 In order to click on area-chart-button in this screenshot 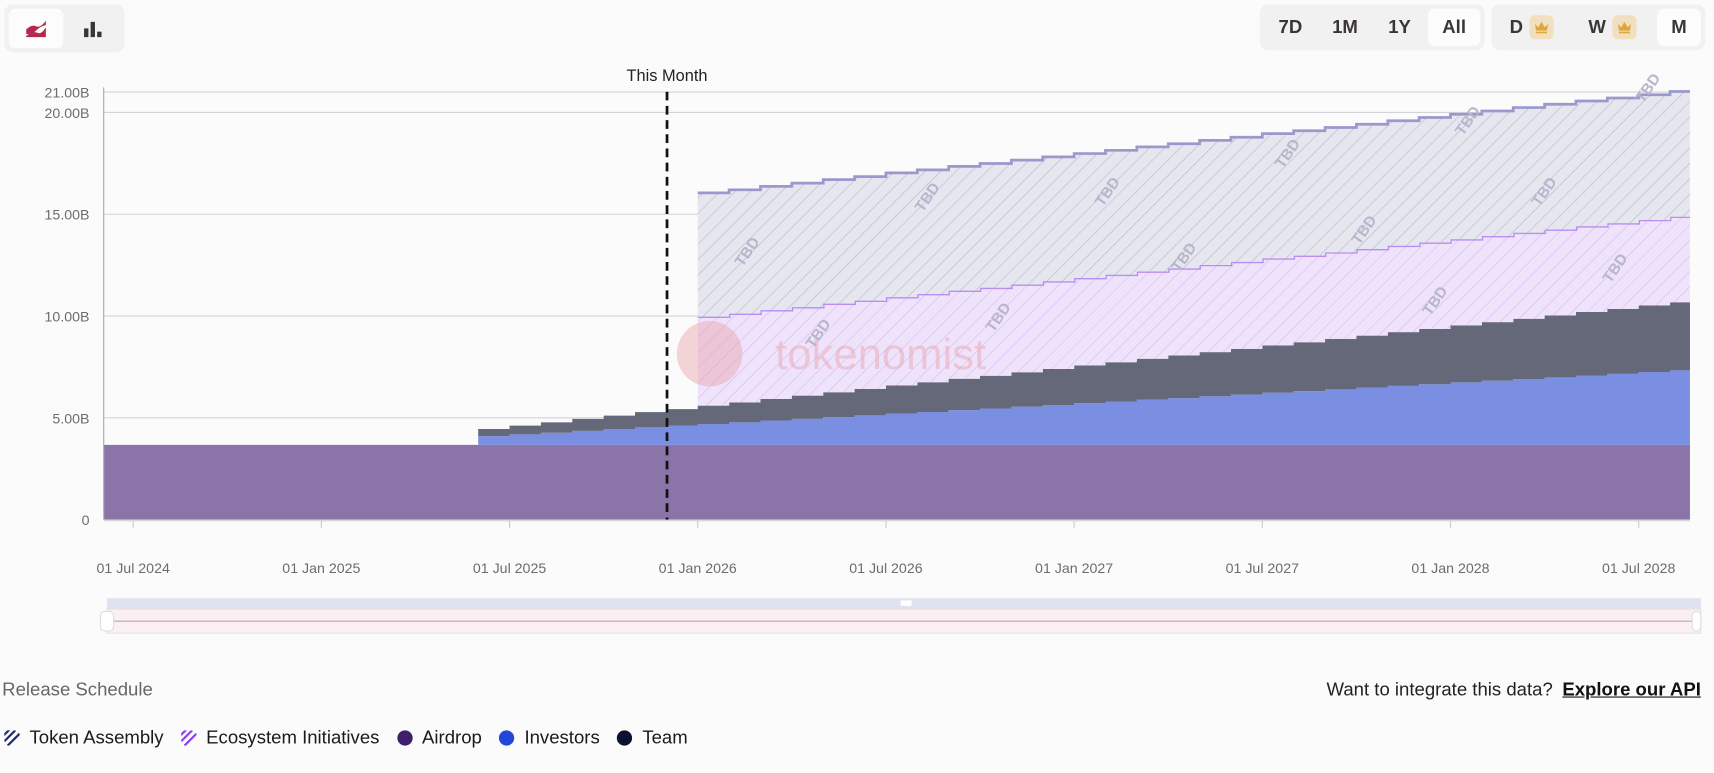, I will do `click(36, 28)`.